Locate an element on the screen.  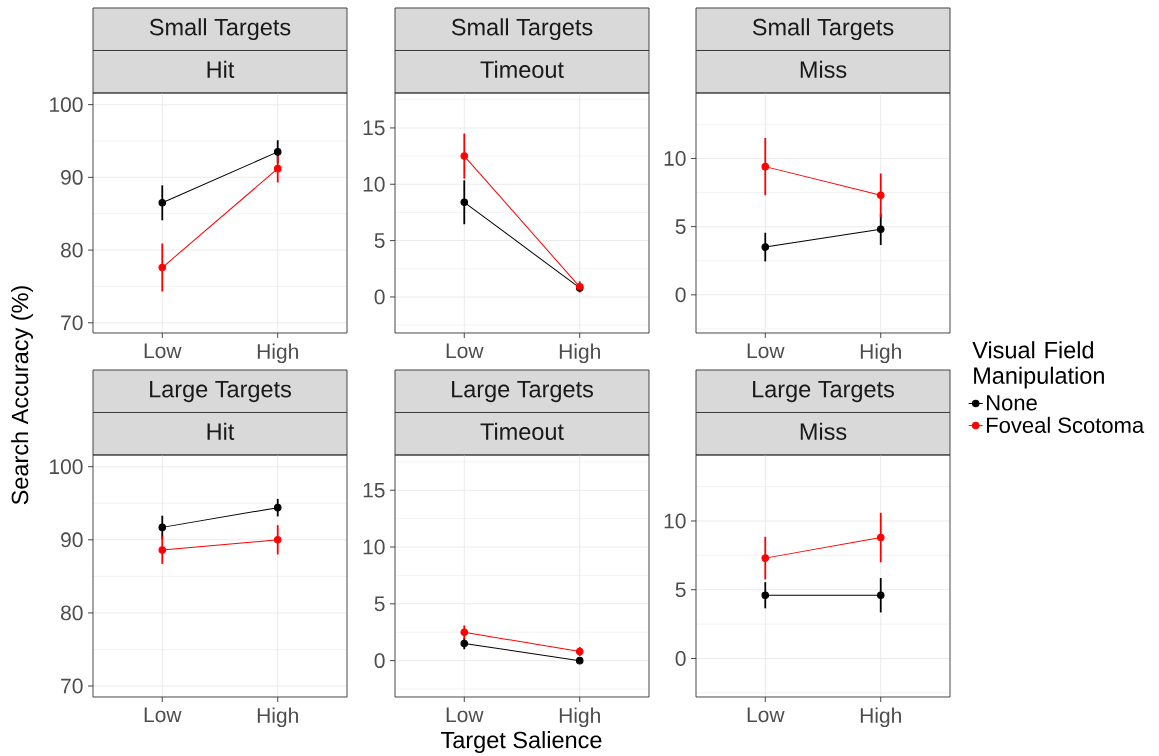
legend-label: None is located at coordinates (1012, 403).